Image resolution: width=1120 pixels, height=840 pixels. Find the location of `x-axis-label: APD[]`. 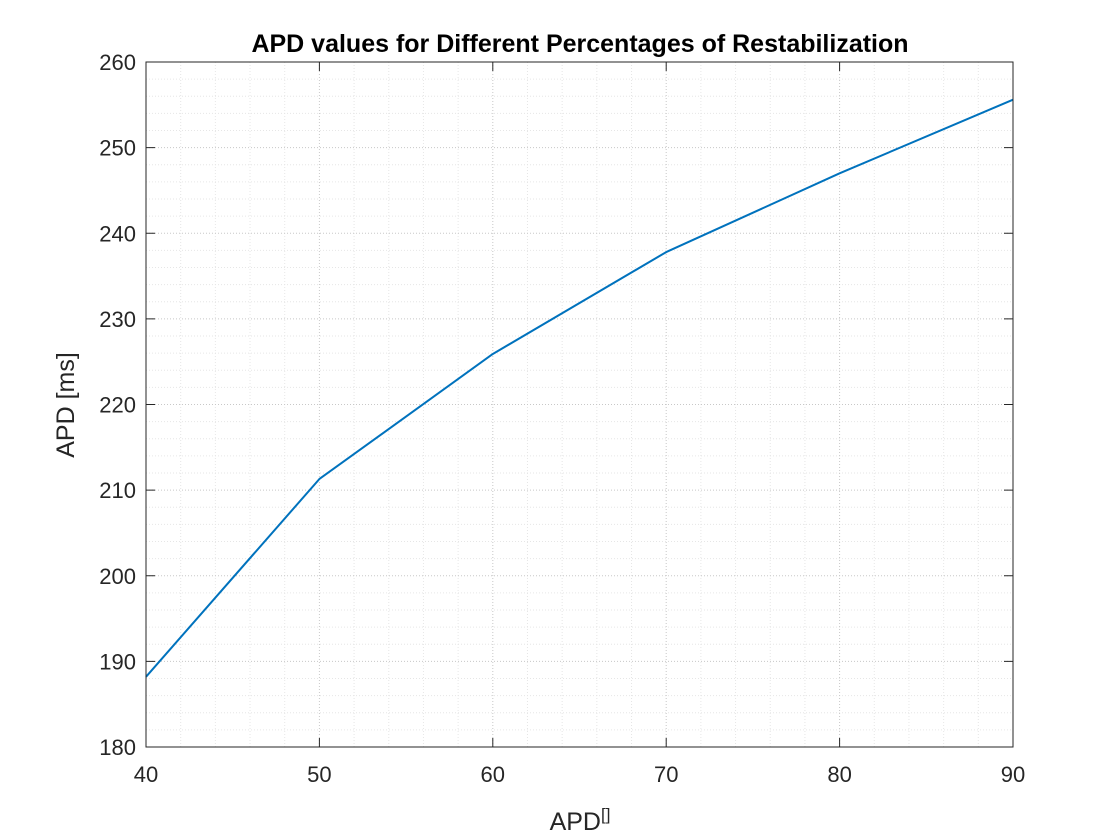

x-axis-label: APD[] is located at coordinates (580, 820).